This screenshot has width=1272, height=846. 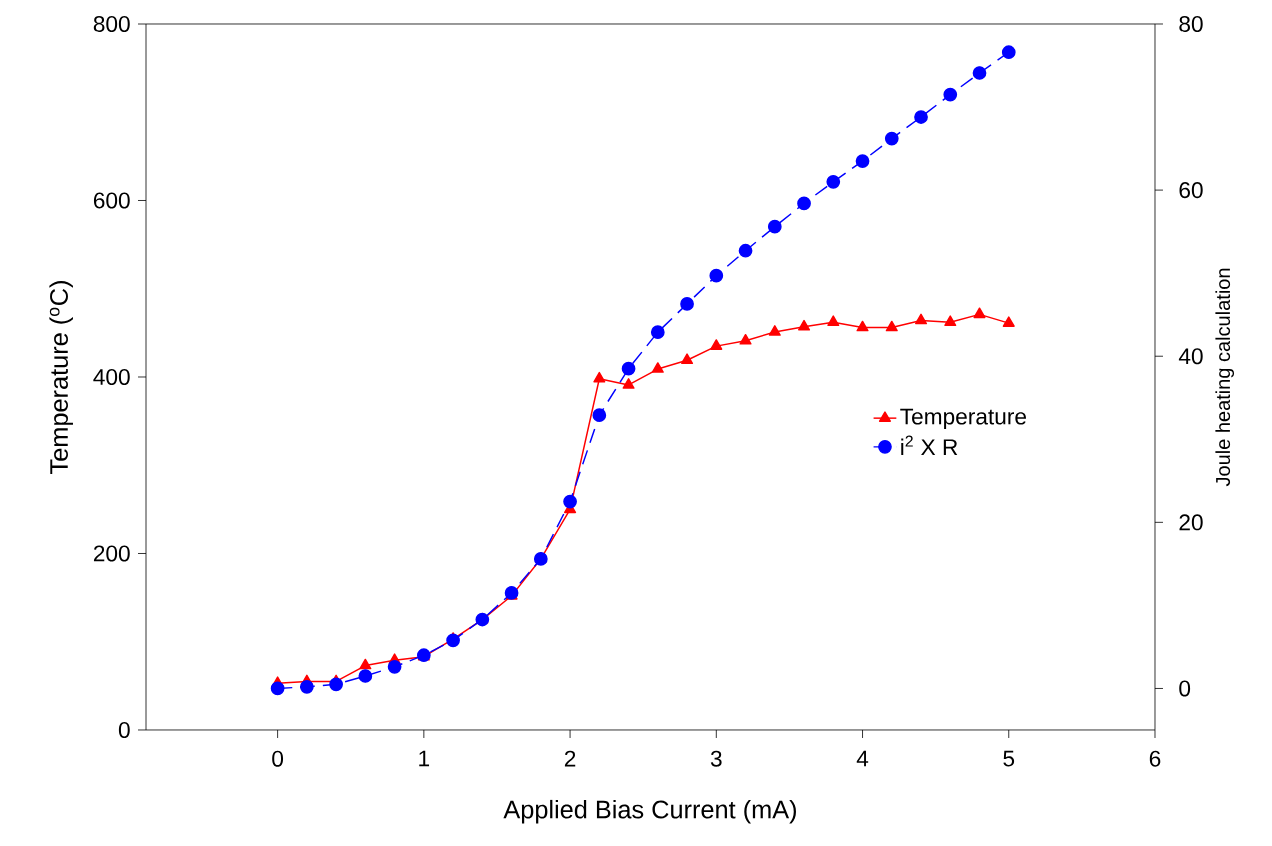 I want to click on x-tick-label: 2, so click(x=570, y=758).